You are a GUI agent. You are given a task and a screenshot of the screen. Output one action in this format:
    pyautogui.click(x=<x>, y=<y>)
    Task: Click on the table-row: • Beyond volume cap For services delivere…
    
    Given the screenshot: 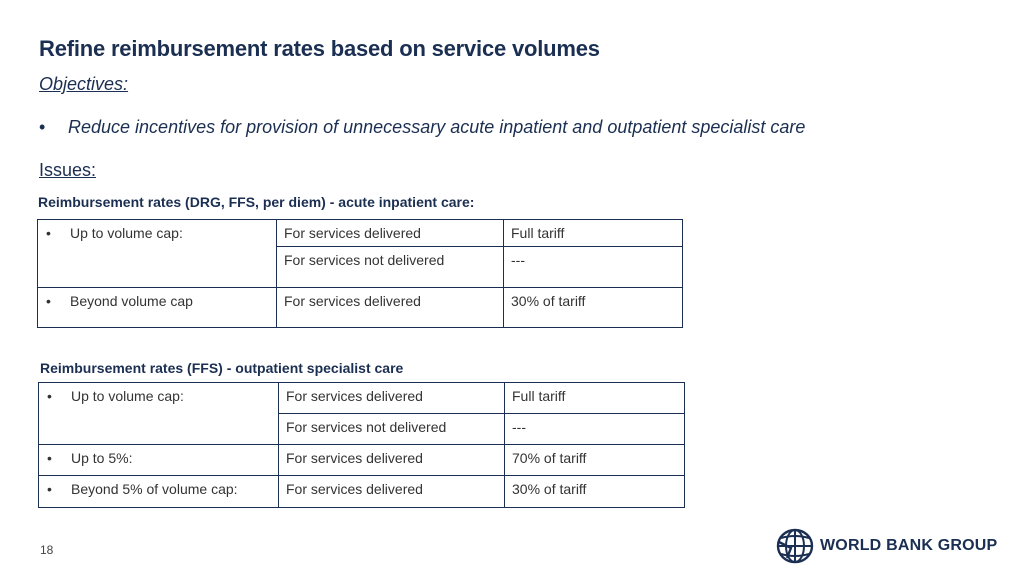 What is the action you would take?
    pyautogui.click(x=360, y=307)
    